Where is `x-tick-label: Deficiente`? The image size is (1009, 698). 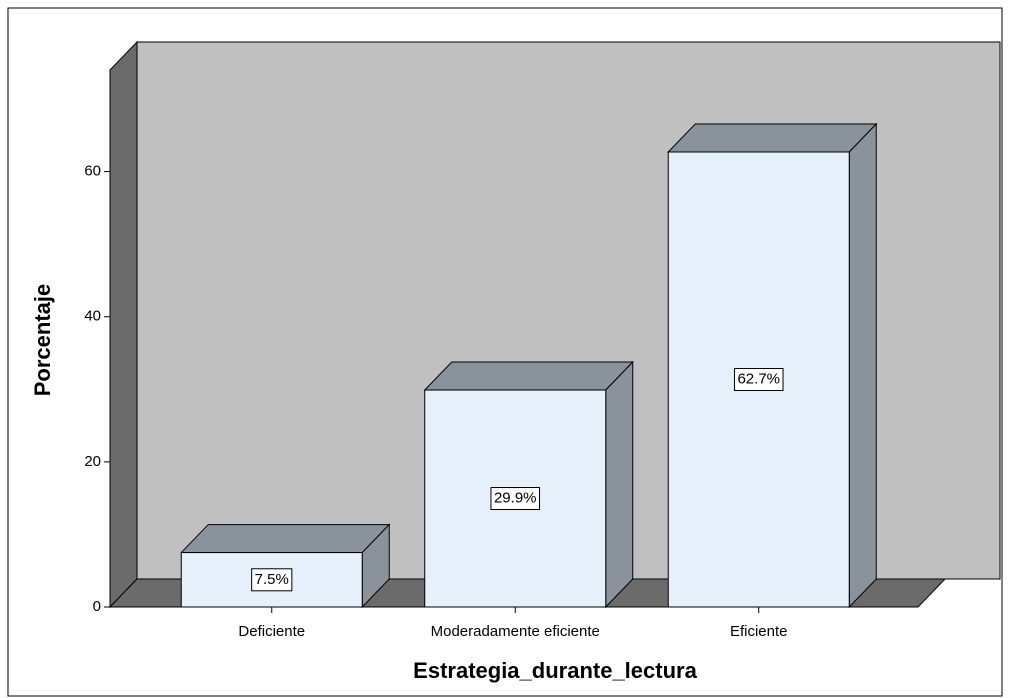 x-tick-label: Deficiente is located at coordinates (271, 631).